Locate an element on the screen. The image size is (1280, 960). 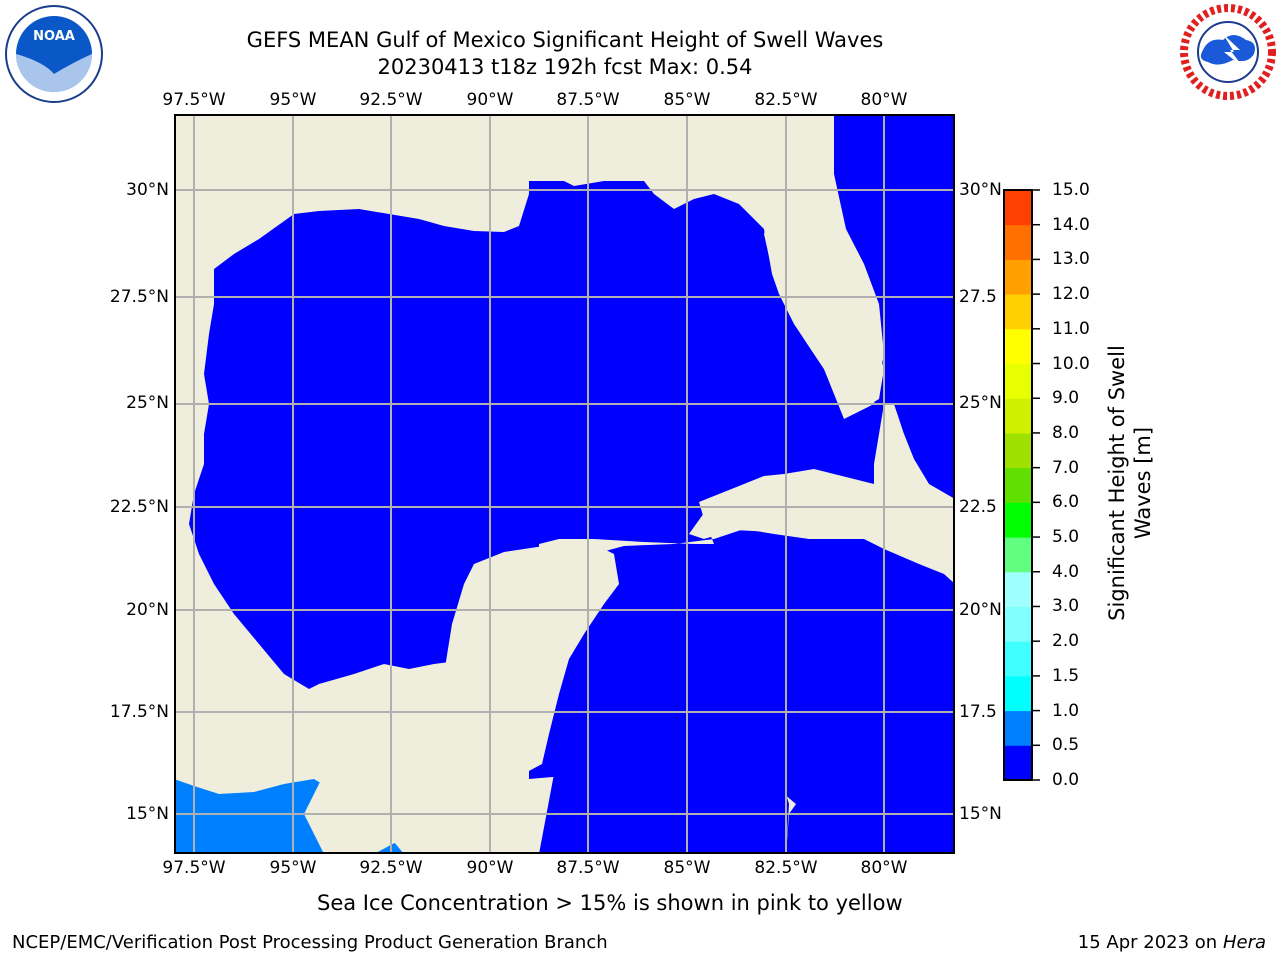
lat-label-left: 20°N is located at coordinates (147, 610).